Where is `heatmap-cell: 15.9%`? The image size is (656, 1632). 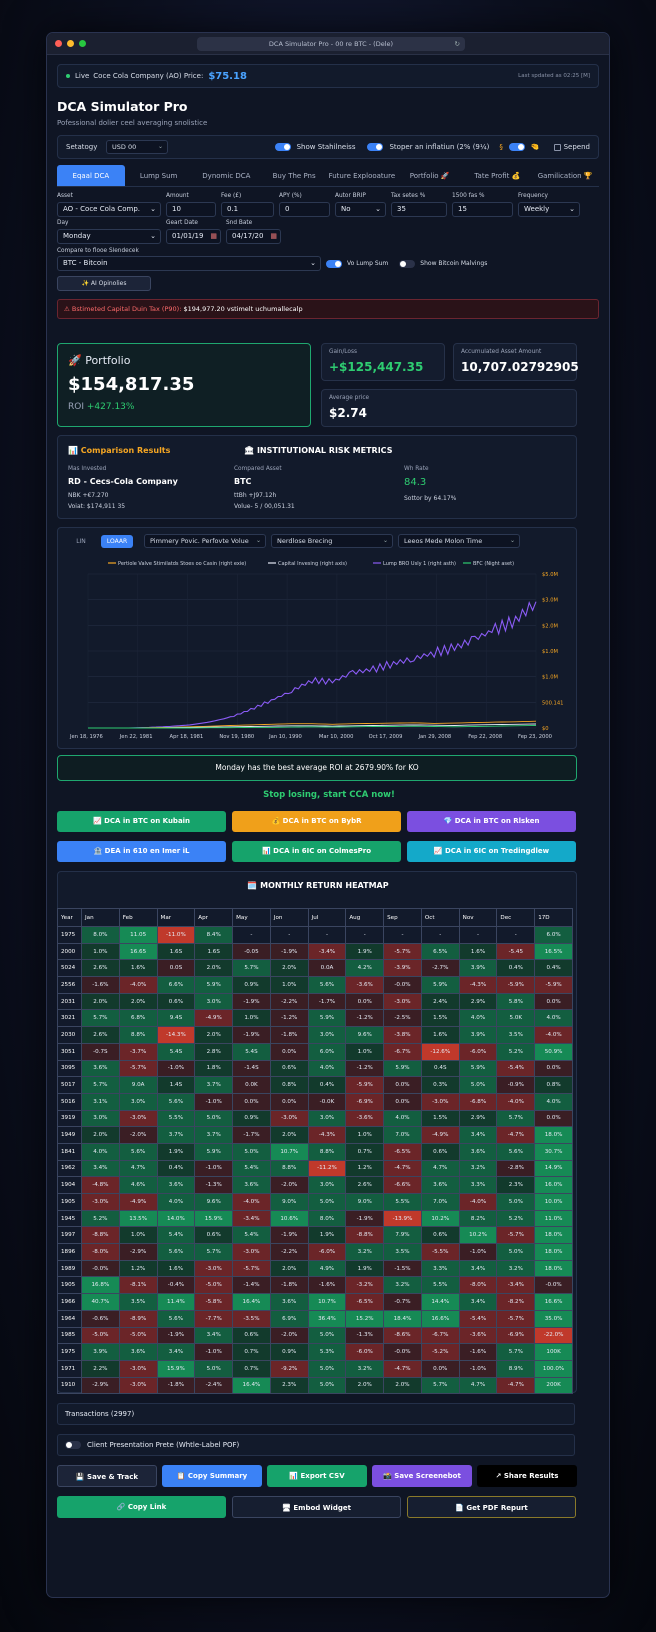
heatmap-cell: 15.9% is located at coordinates (214, 1218).